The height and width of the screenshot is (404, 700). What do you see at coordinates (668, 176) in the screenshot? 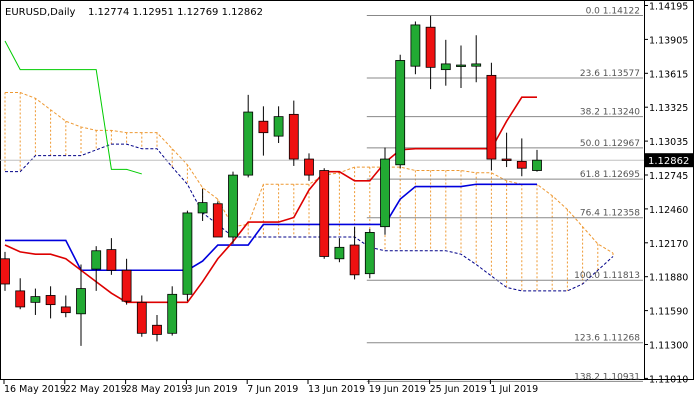
I see `price-tick-label: 1.12745` at bounding box center [668, 176].